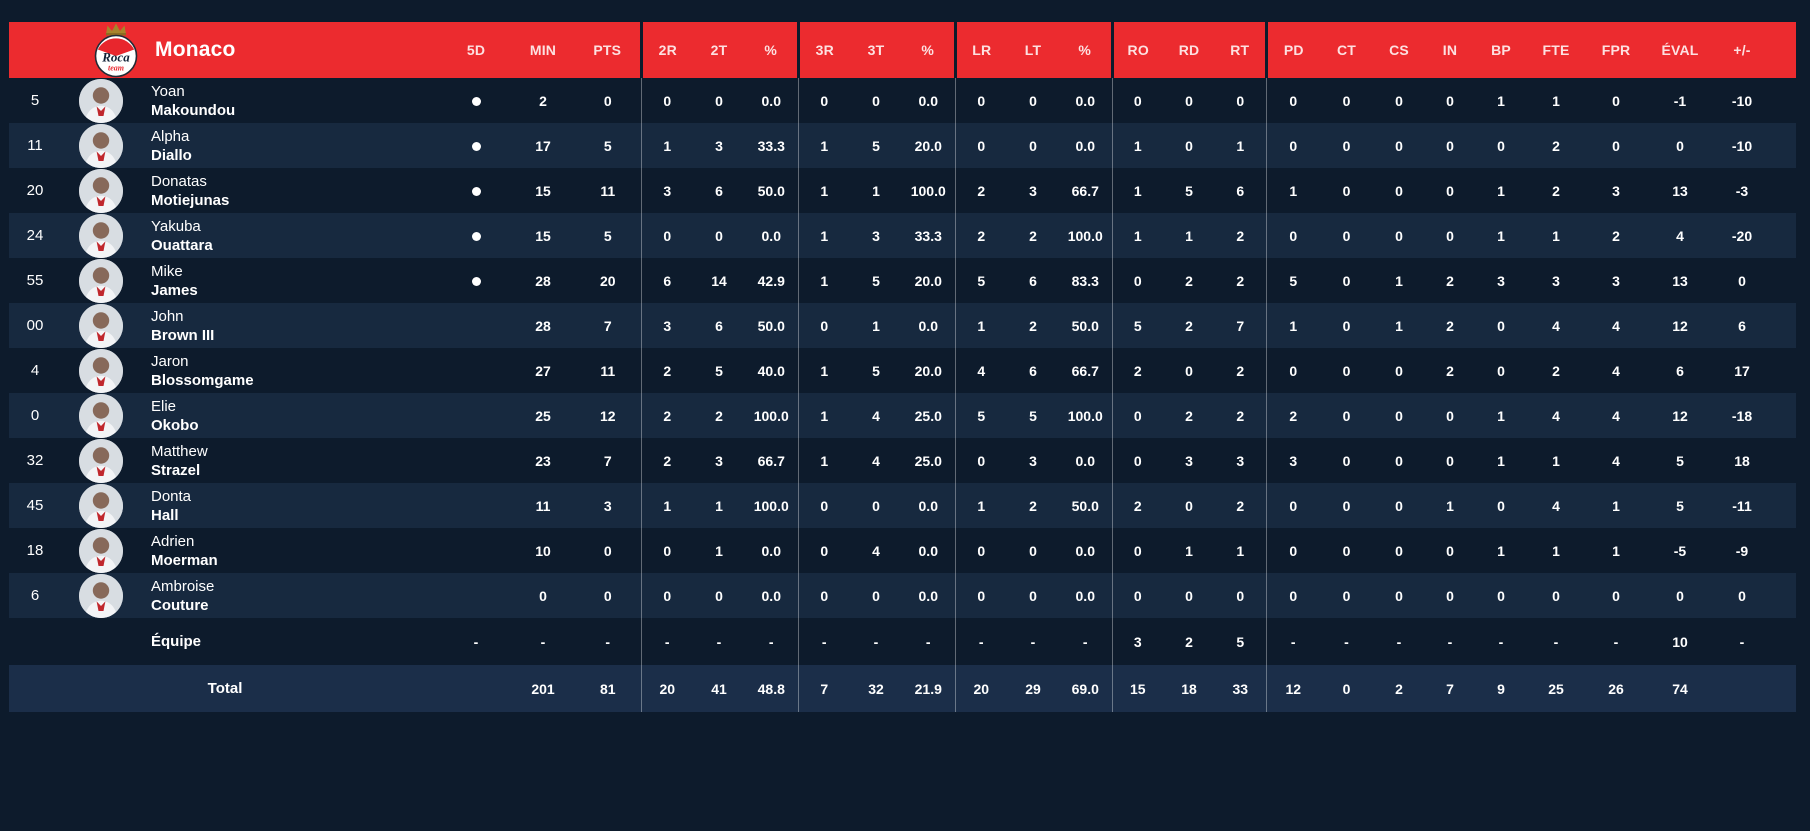  I want to click on team-stat-cell-pd-15: -, so click(1292, 641).